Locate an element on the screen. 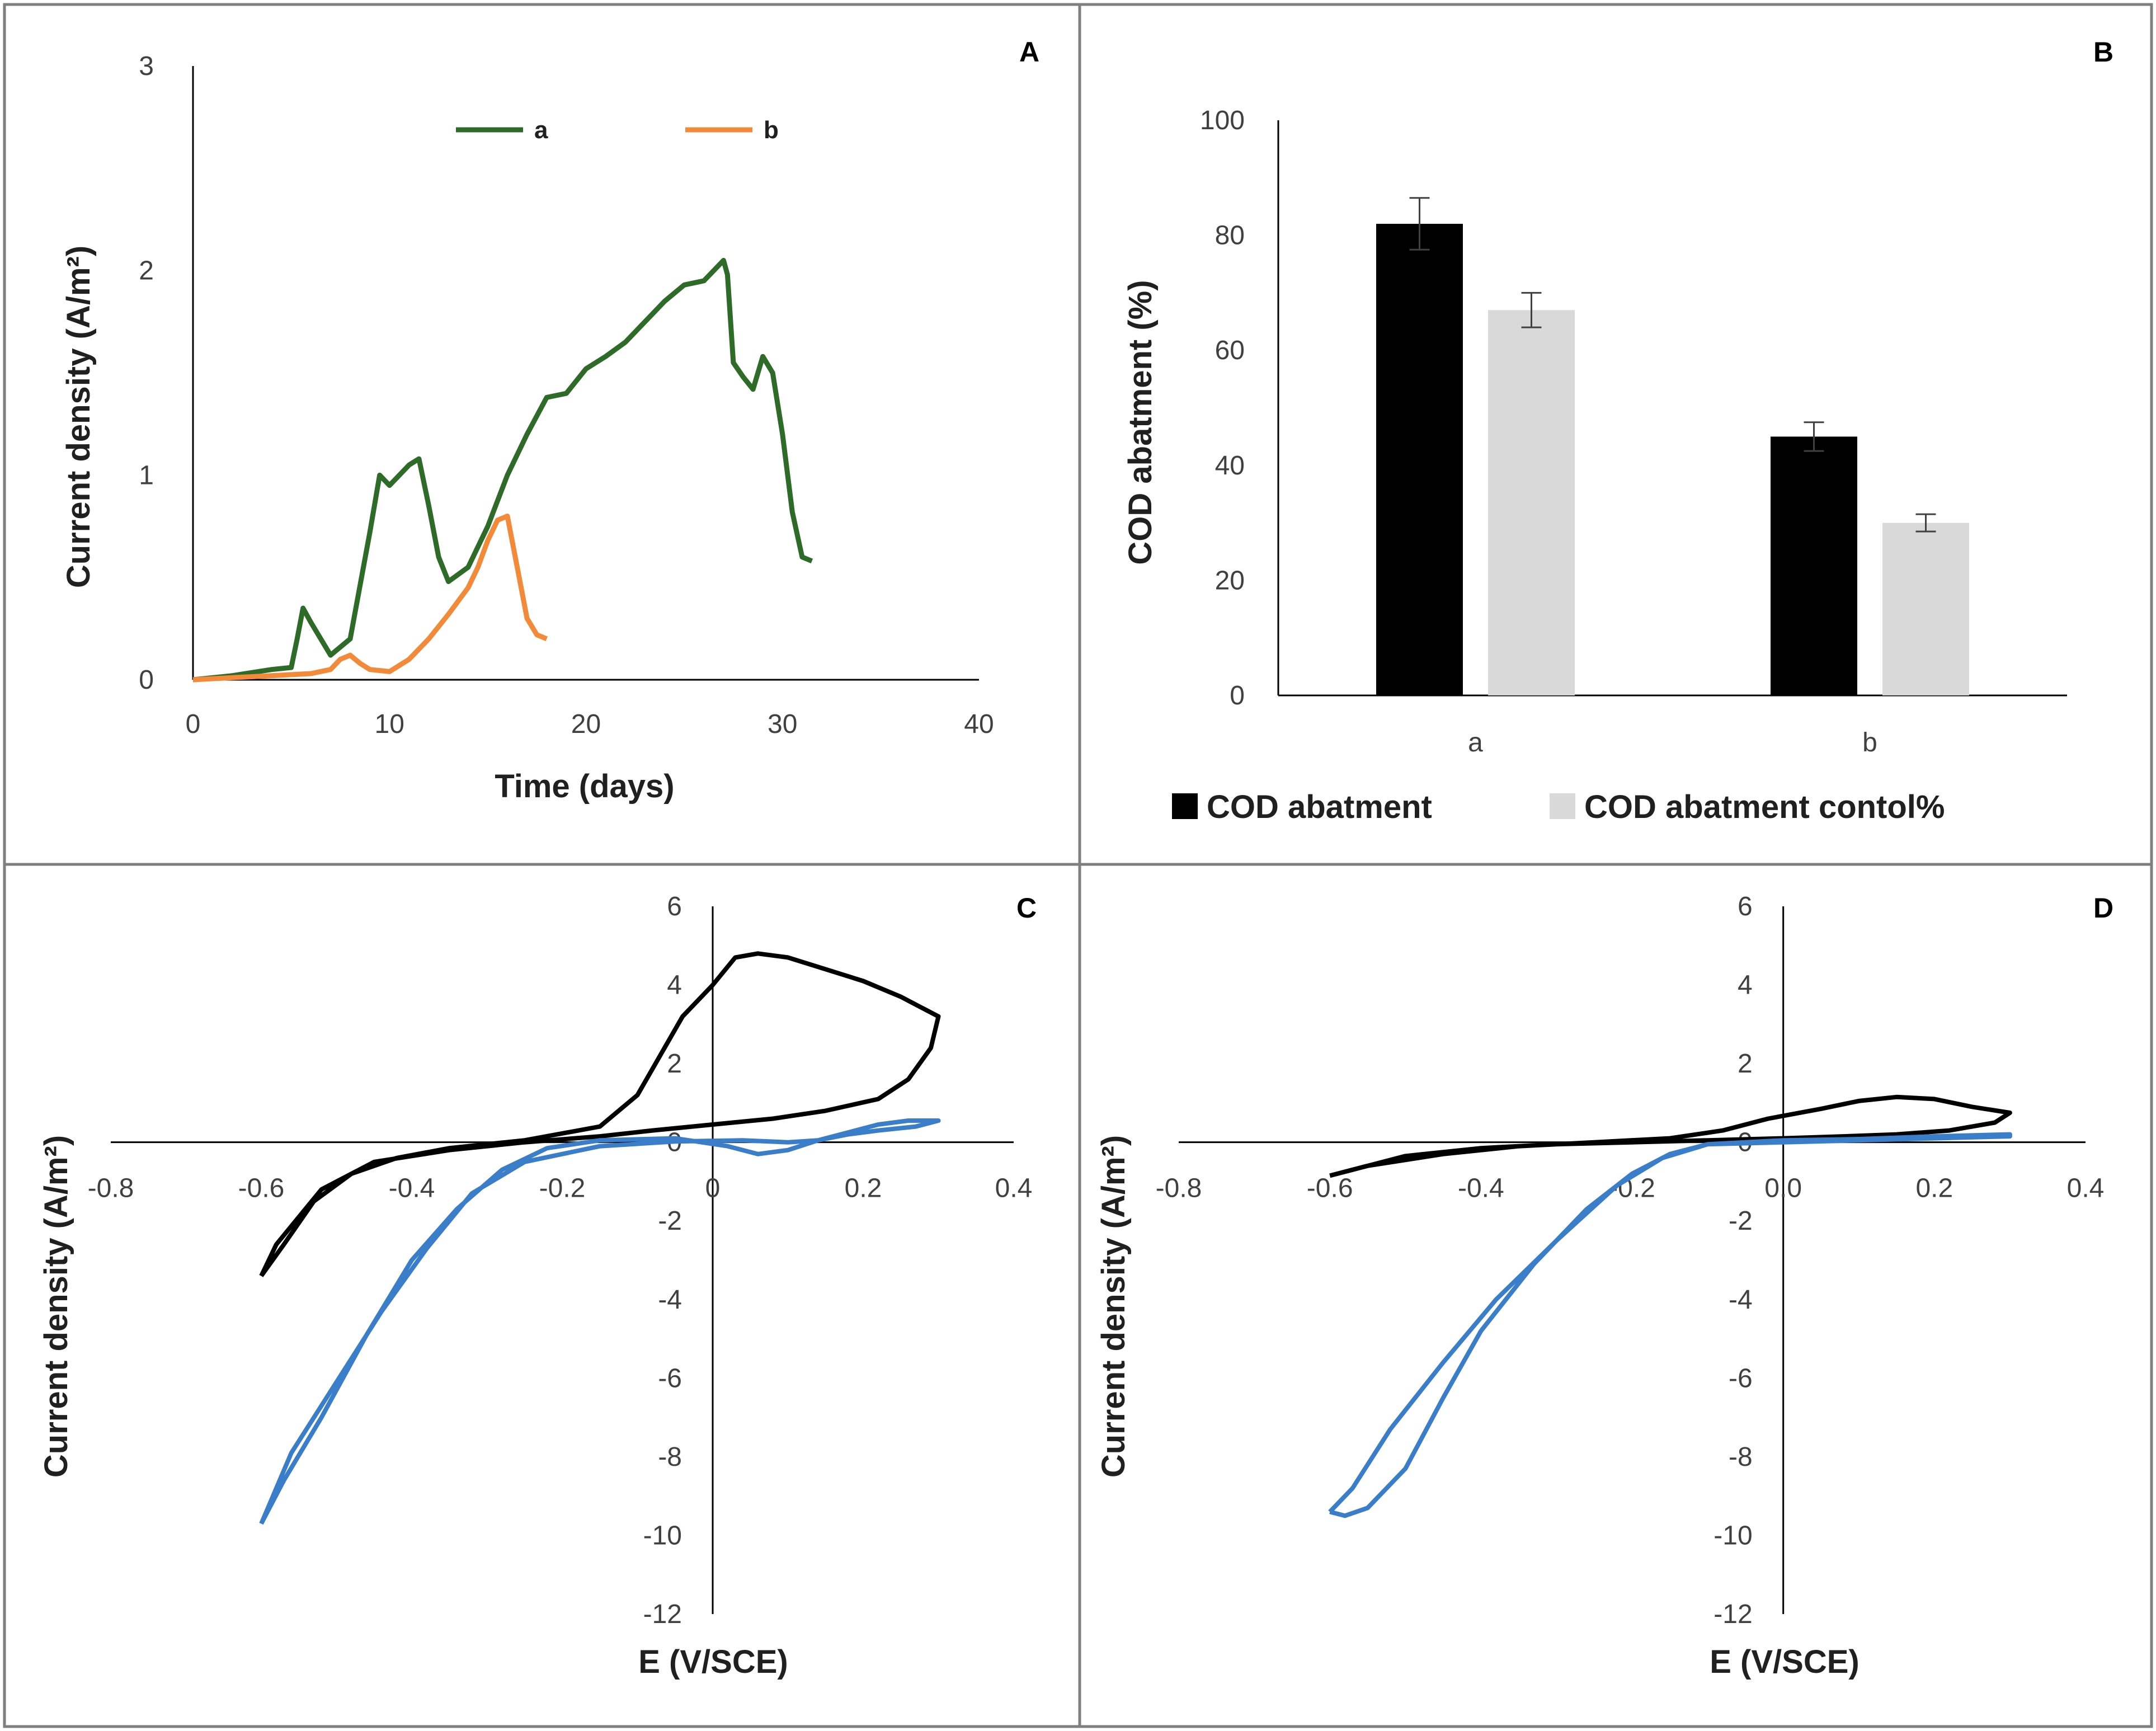 The image size is (2156, 1731). panel-a-x-tick: 10 is located at coordinates (389, 724).